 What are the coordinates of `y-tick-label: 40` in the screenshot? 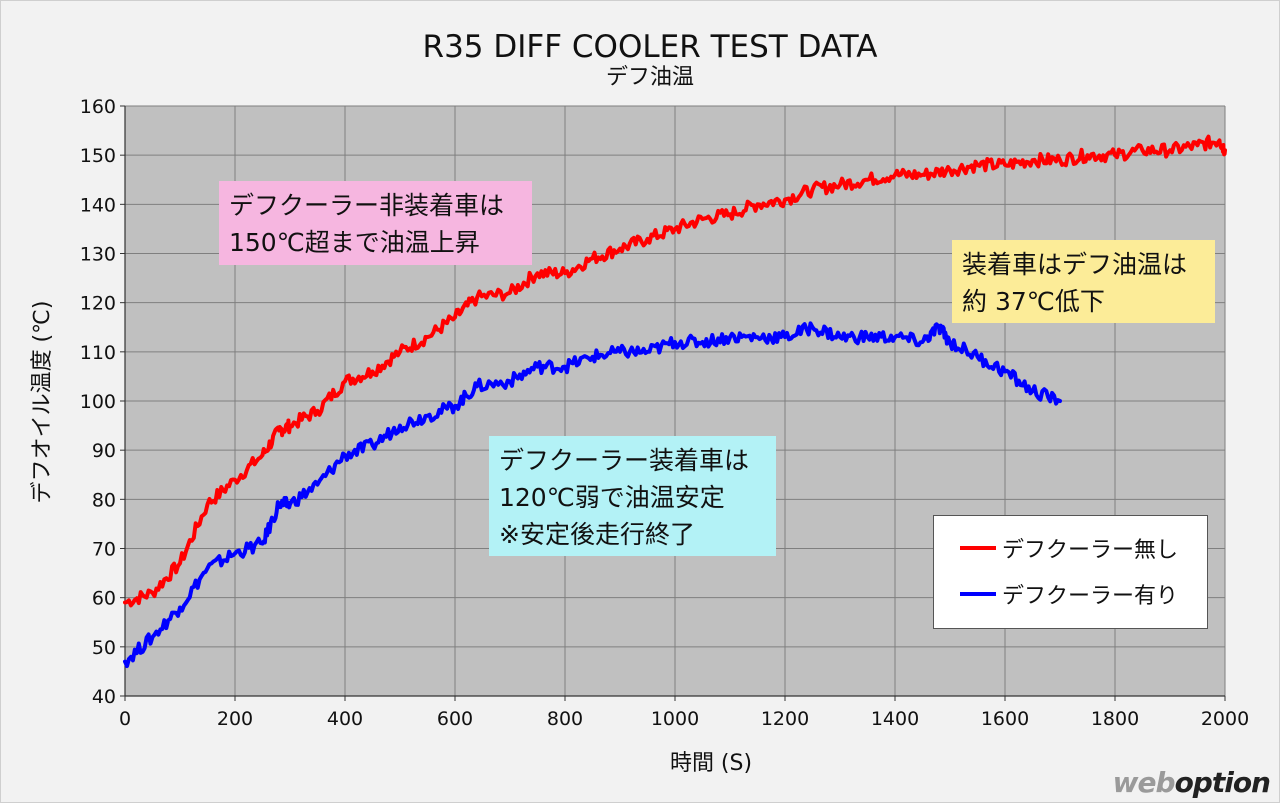 It's located at (104, 697).